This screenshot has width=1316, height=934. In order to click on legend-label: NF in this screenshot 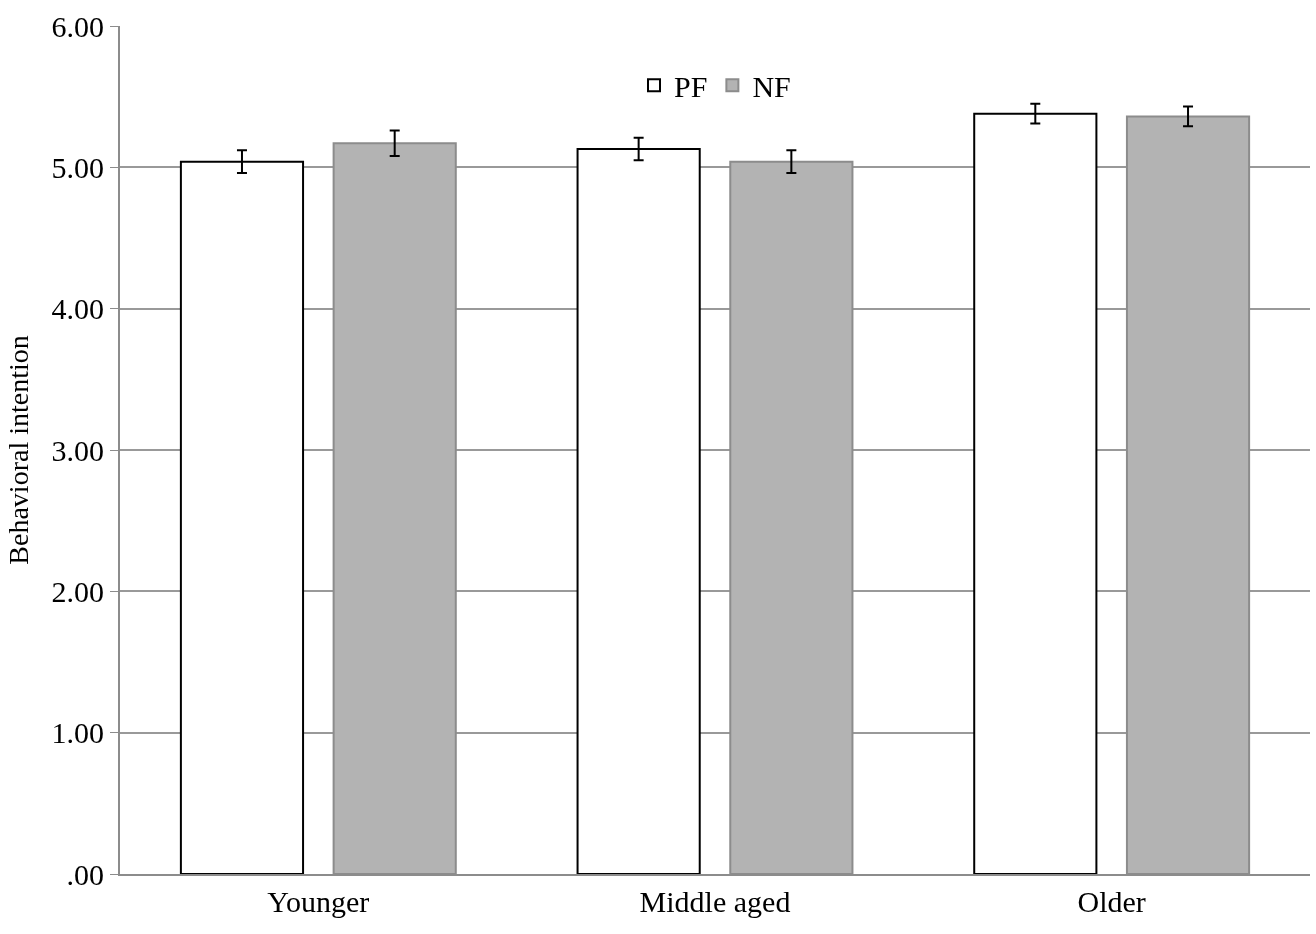, I will do `click(771, 87)`.